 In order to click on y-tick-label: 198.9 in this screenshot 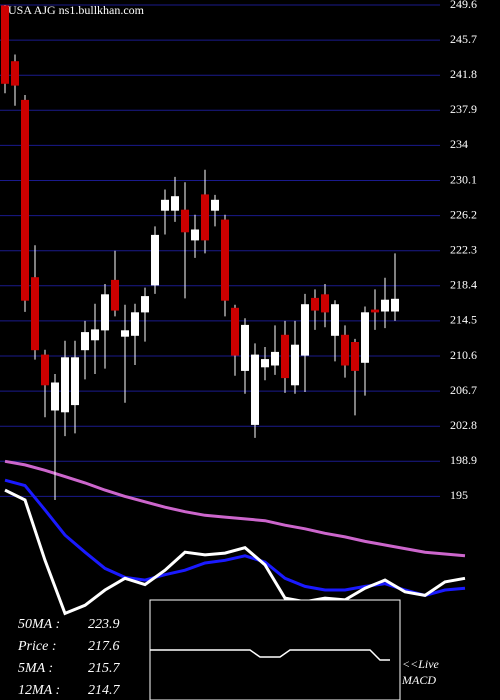, I will do `click(463, 460)`.